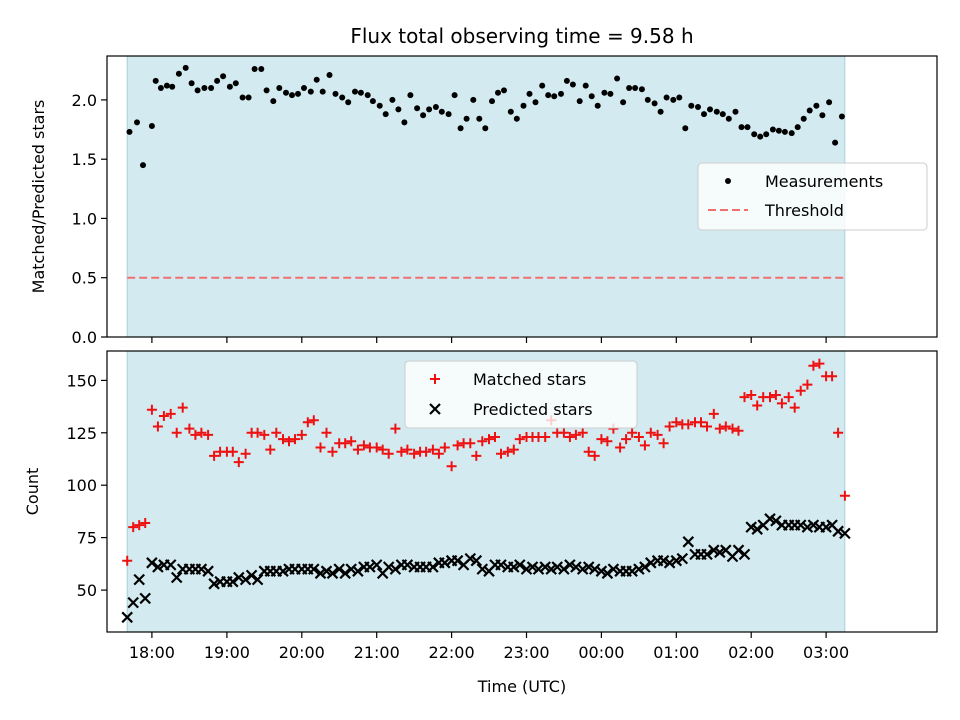 This screenshot has height=720, width=960. What do you see at coordinates (812, 196) in the screenshot?
I see `legend-box` at bounding box center [812, 196].